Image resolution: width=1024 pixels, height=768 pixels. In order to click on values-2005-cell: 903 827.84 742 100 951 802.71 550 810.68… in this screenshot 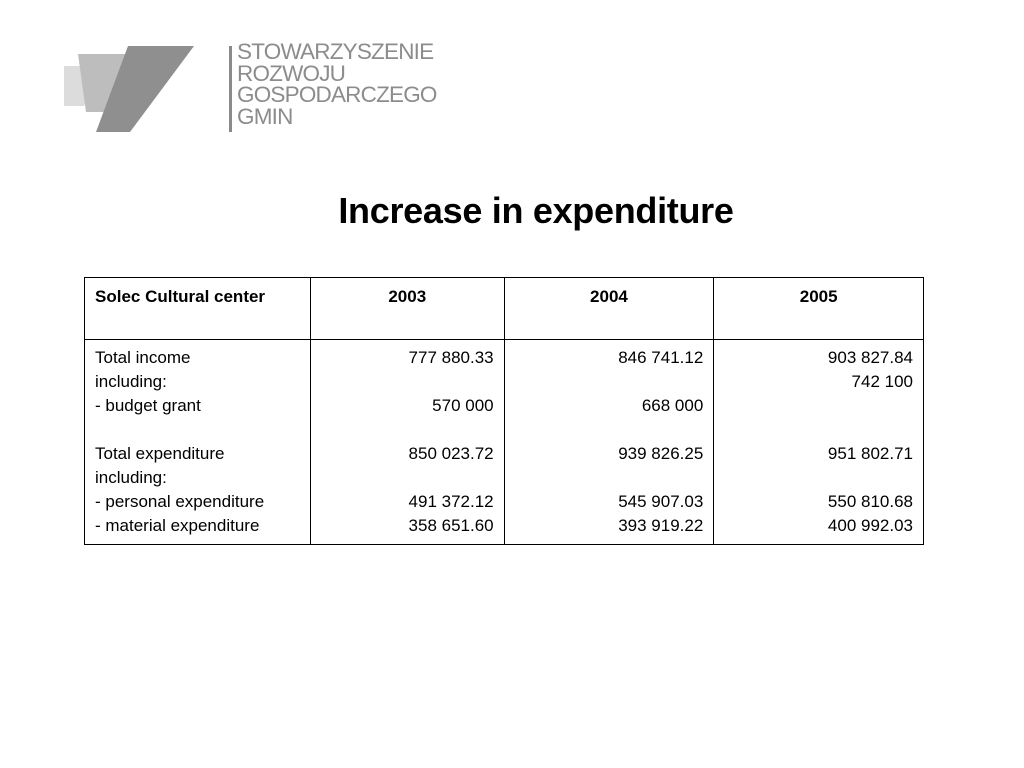, I will do `click(818, 442)`.